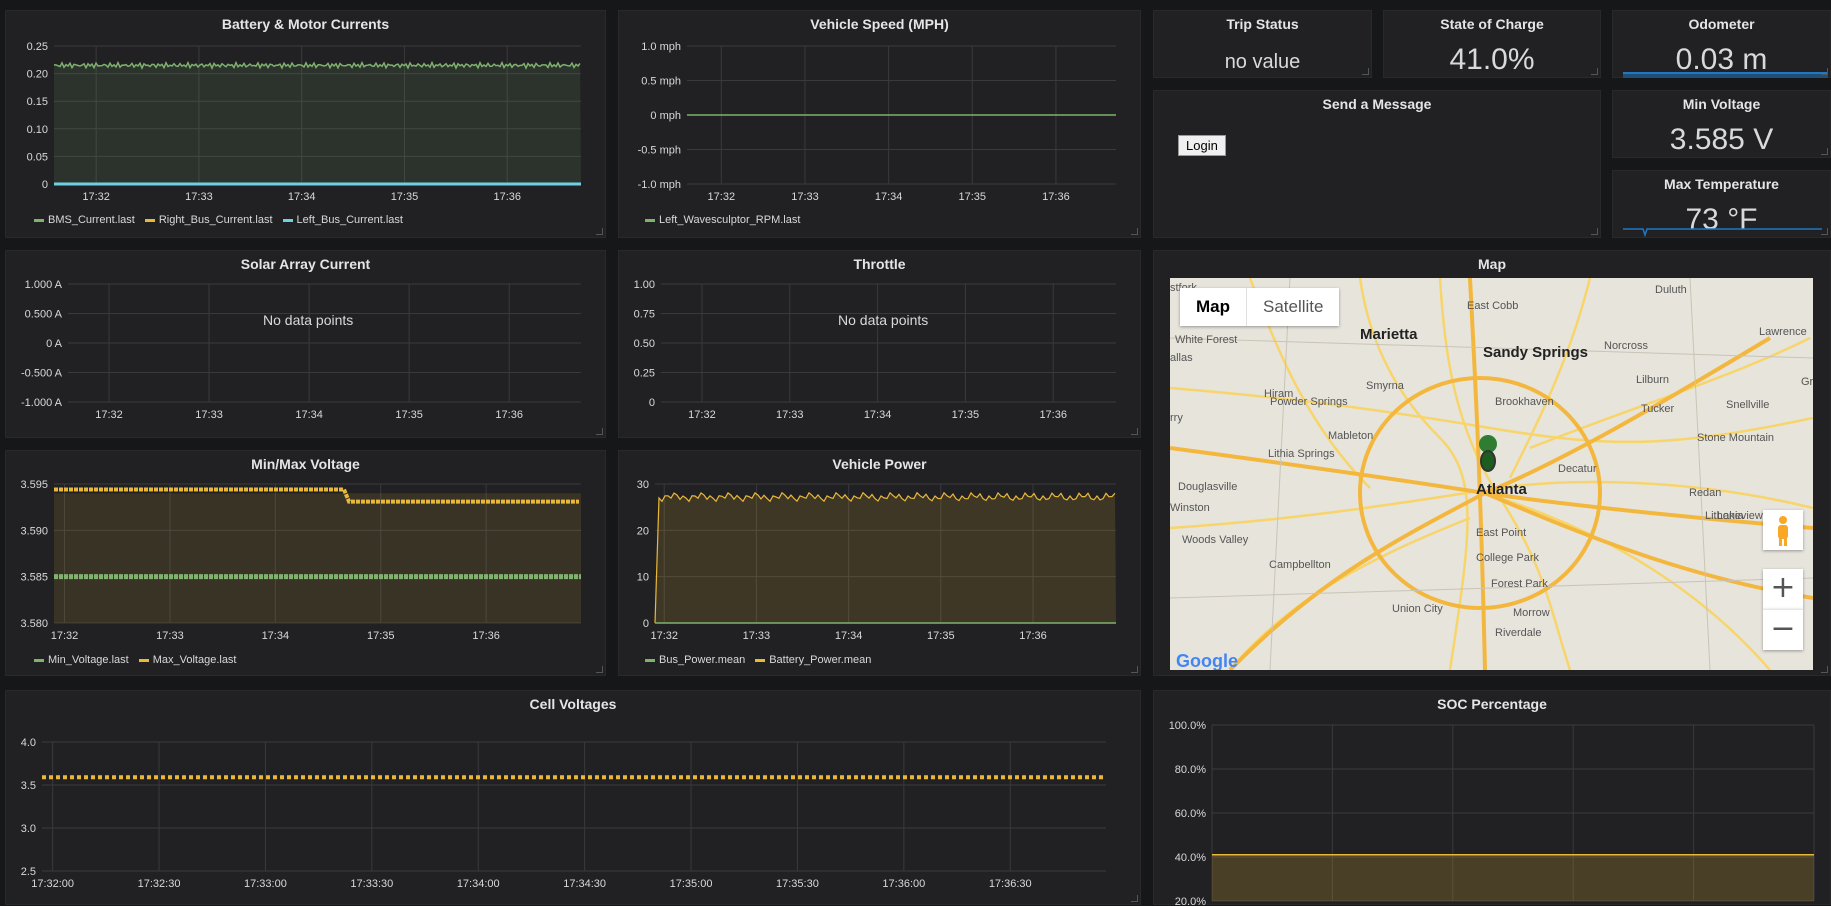 Image resolution: width=1831 pixels, height=906 pixels. Describe the element at coordinates (1206, 340) in the screenshot. I see `map-place-label: White Forest` at that location.